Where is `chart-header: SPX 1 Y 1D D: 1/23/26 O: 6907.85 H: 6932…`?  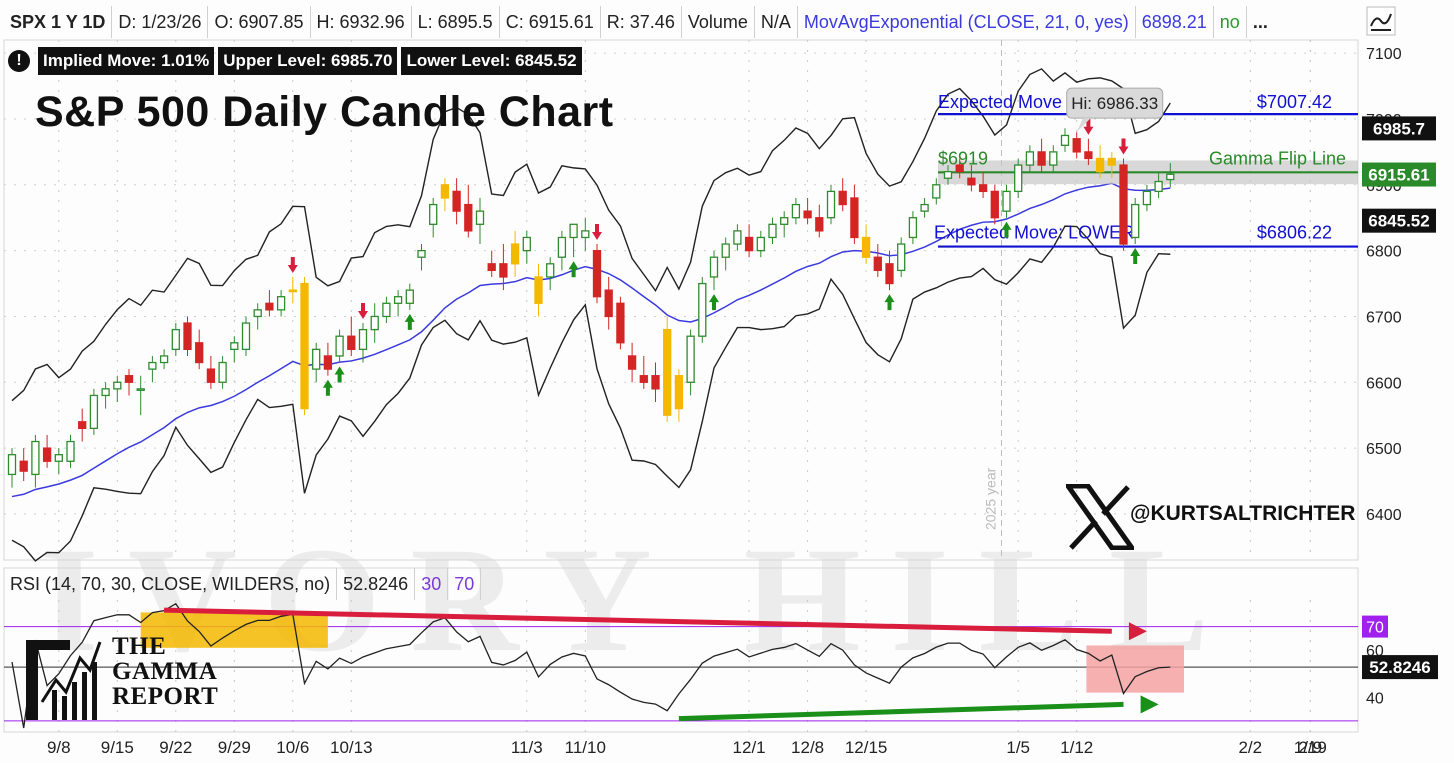
chart-header: SPX 1 Y 1D D: 1/23/26 O: 6907.85 H: 6932… is located at coordinates (639, 22).